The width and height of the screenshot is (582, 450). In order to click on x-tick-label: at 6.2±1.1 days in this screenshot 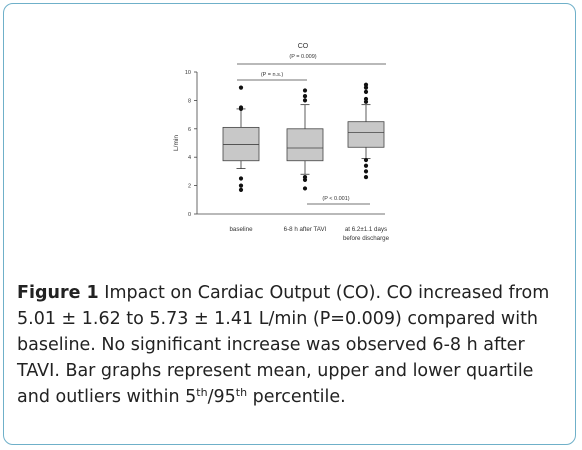, I will do `click(366, 229)`.